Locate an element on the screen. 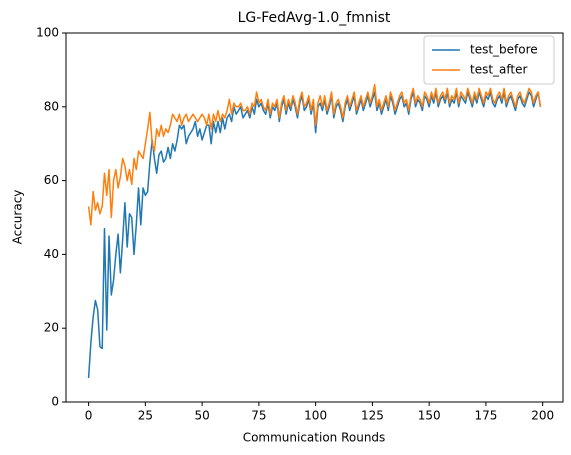 This screenshot has height=455, width=571. y-tick-label: 60 is located at coordinates (51, 180).